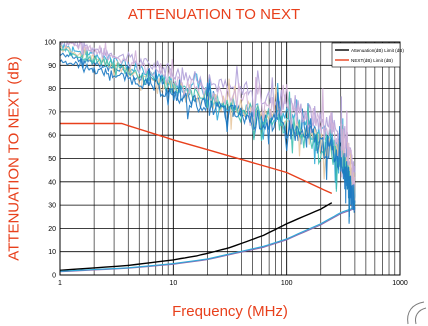  I want to click on x-axis-label: Frequency (MHz), so click(230, 311).